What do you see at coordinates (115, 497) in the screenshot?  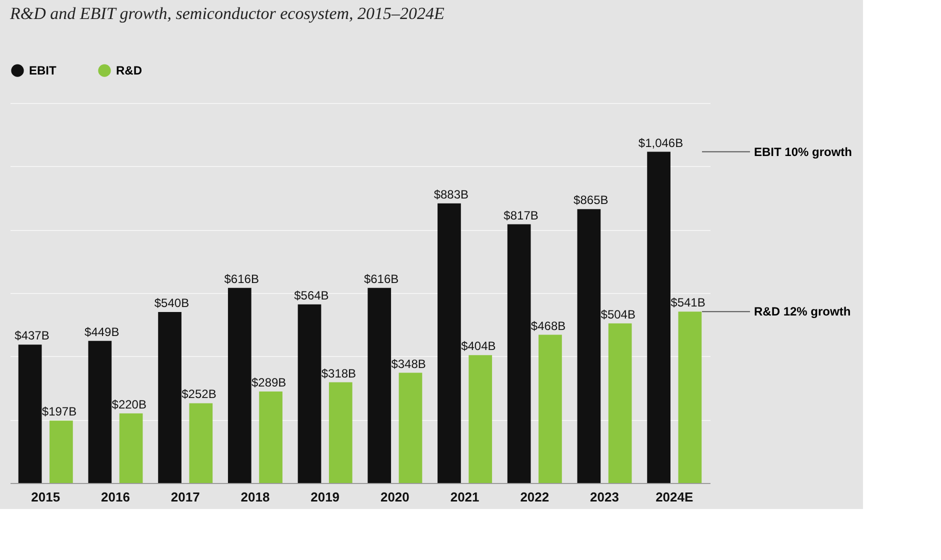 I see `x-tick-label: 2016` at bounding box center [115, 497].